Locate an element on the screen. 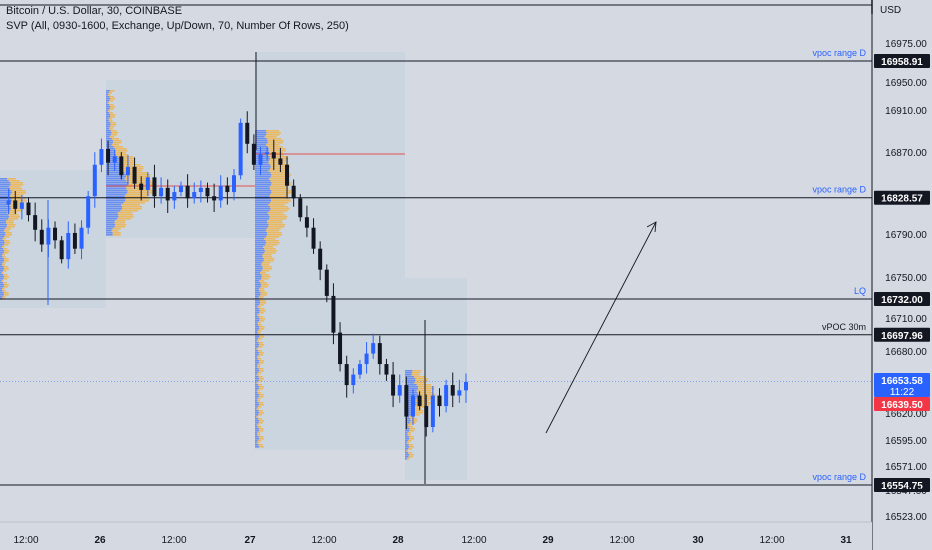 This screenshot has height=550, width=932. price-tick-label: 16571.00 is located at coordinates (906, 467).